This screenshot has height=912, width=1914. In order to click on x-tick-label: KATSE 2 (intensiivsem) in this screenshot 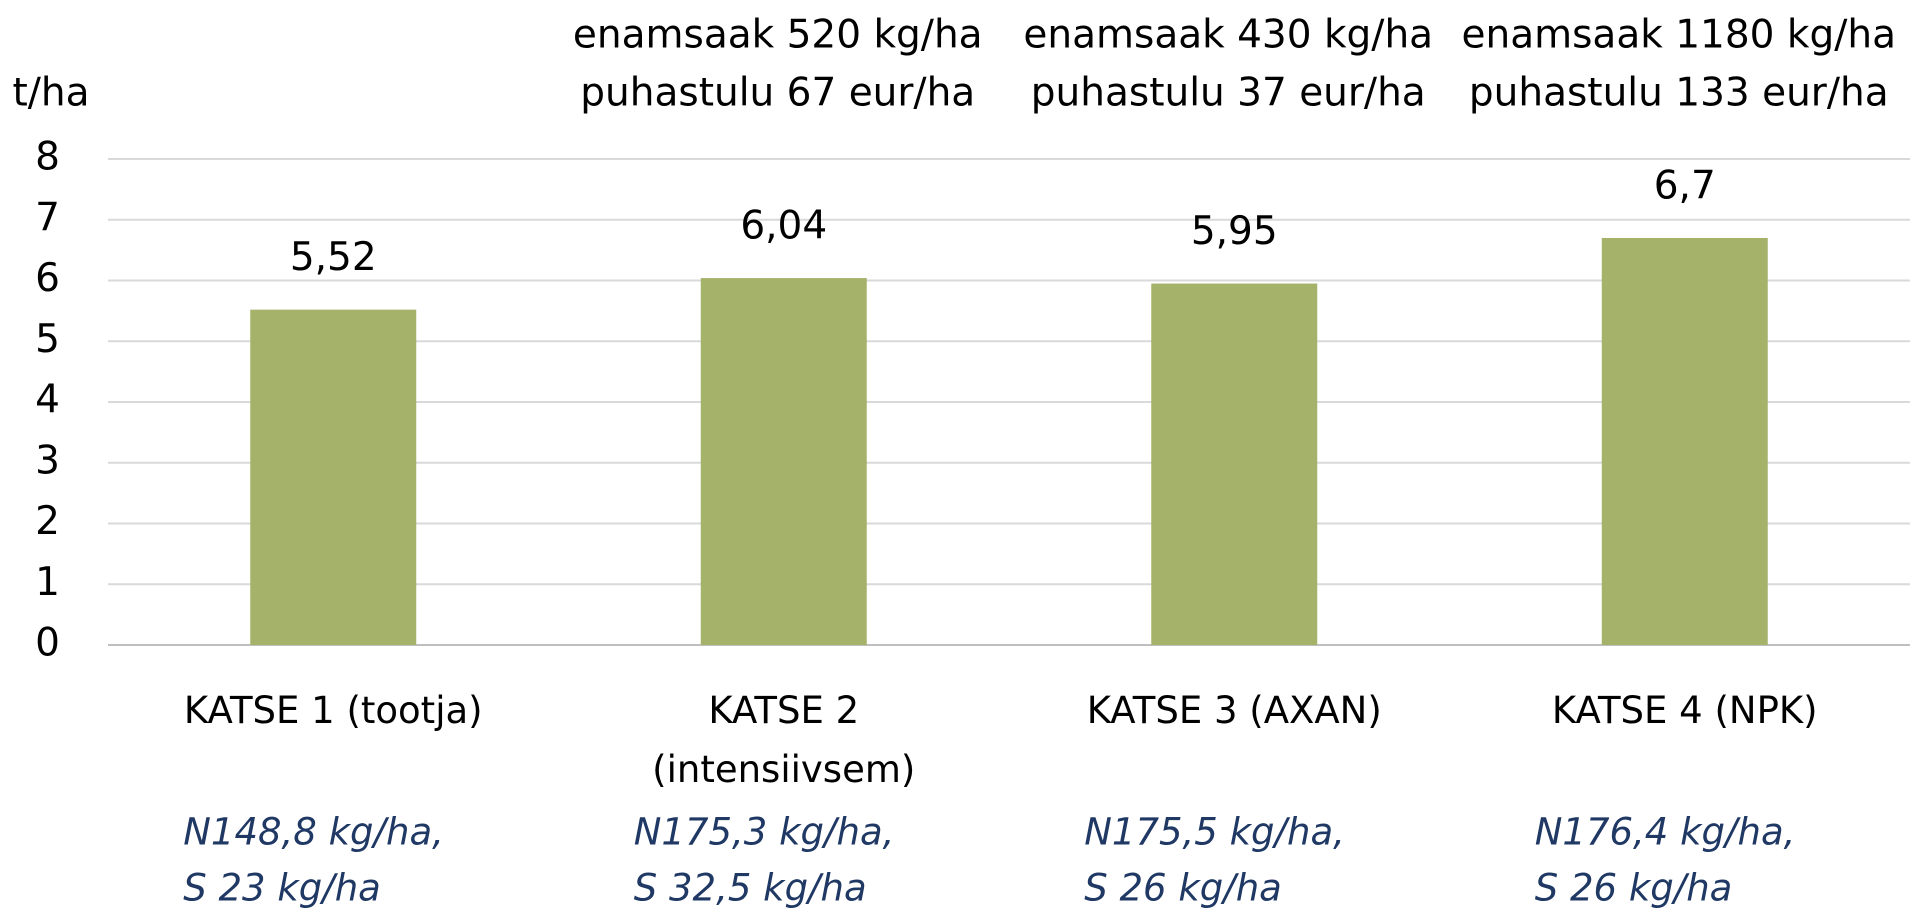, I will do `click(784, 740)`.